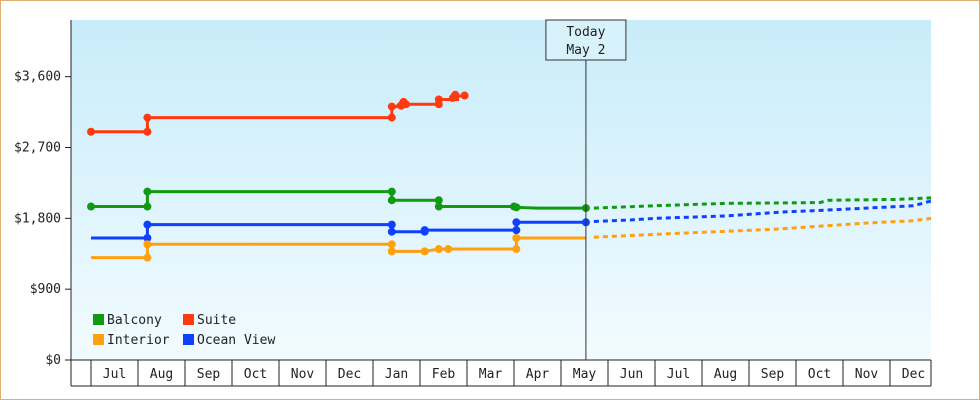 The width and height of the screenshot is (980, 400). I want to click on today-date: May 2, so click(585, 50).